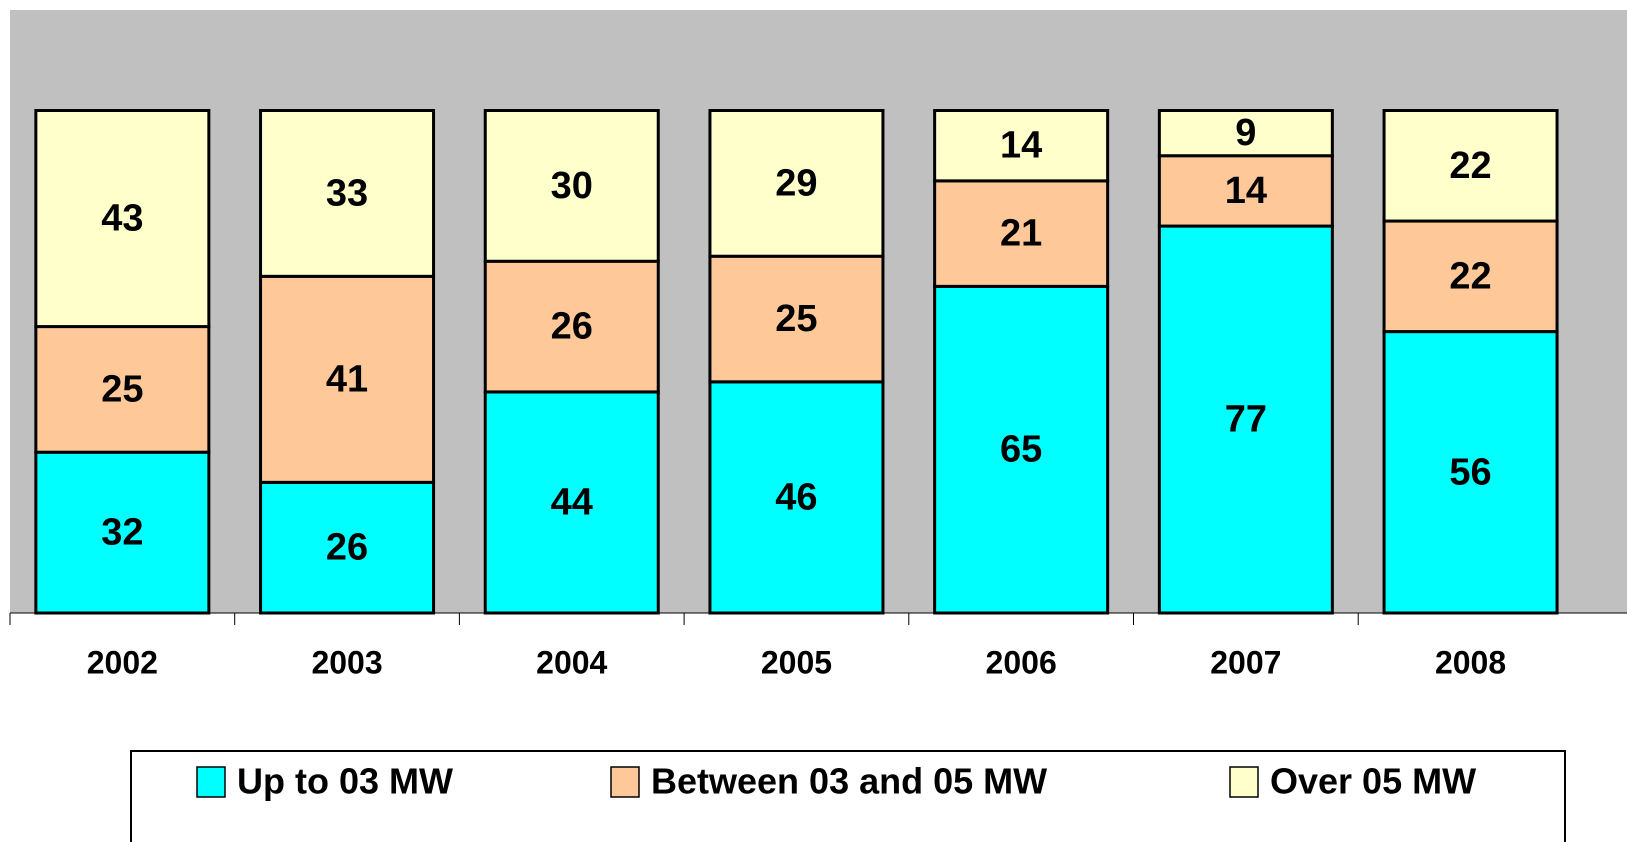 The height and width of the screenshot is (842, 1627). I want to click on data-label: 77, so click(1246, 420).